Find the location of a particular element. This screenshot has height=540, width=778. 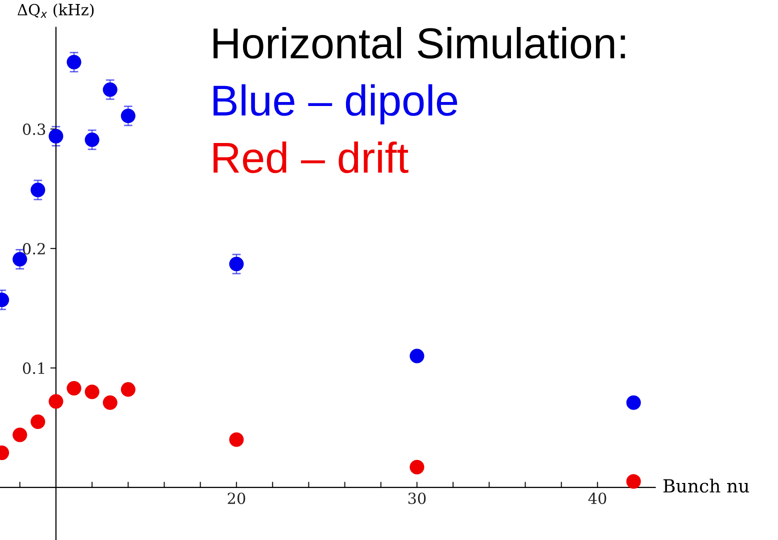

y-tick-label: 0.3 is located at coordinates (34, 129).